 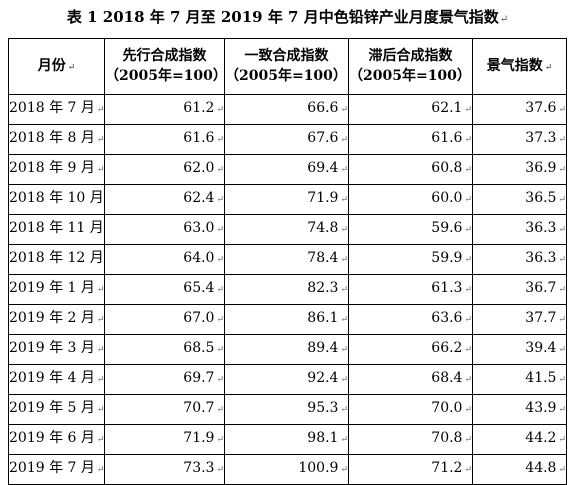 I want to click on cell-leading-index: 73.3 ↵, so click(x=164, y=469).